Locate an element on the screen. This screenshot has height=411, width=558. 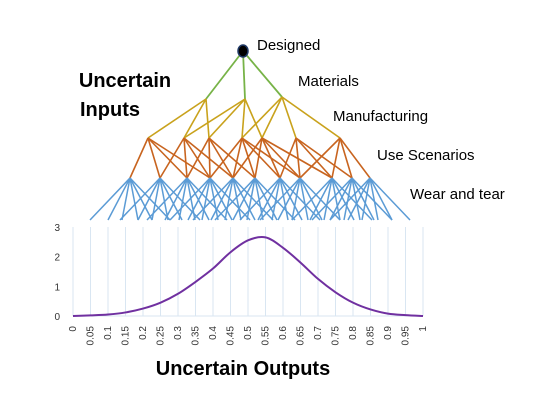
x-tick-label: 0.8 is located at coordinates (353, 333).